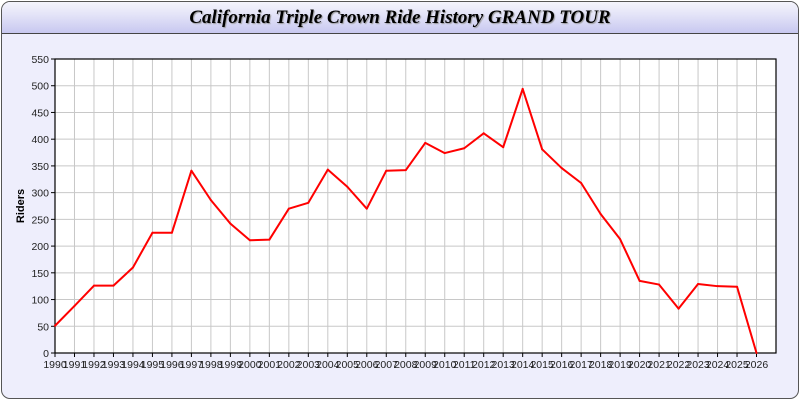 This screenshot has height=400, width=800. Describe the element at coordinates (659, 365) in the screenshot. I see `x-tick-label: 2021` at that location.